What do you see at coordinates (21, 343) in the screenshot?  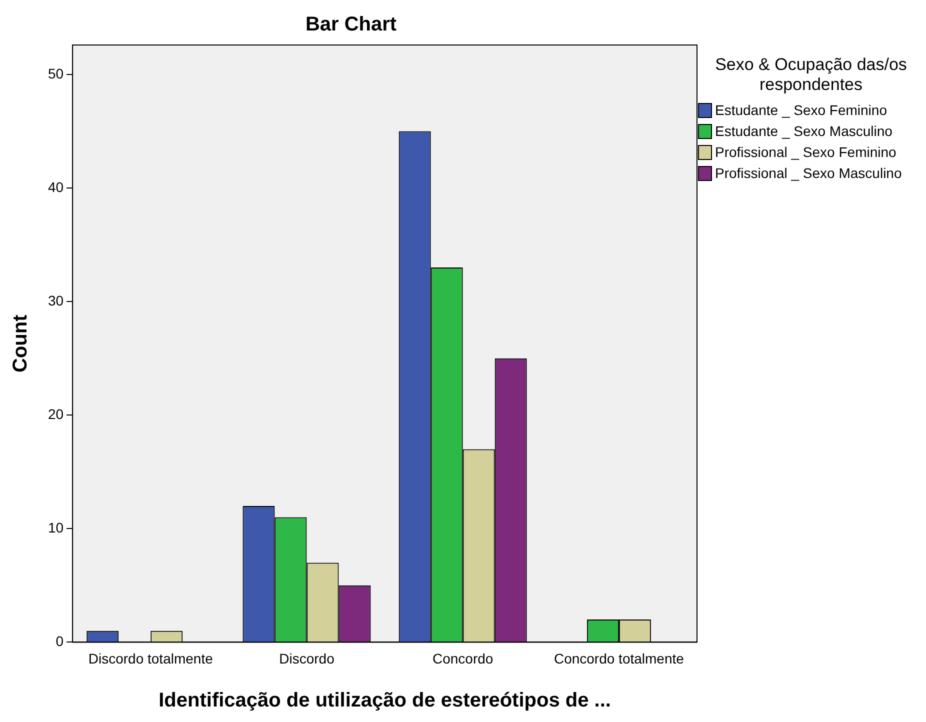 I see `y-axis-title: Count` at bounding box center [21, 343].